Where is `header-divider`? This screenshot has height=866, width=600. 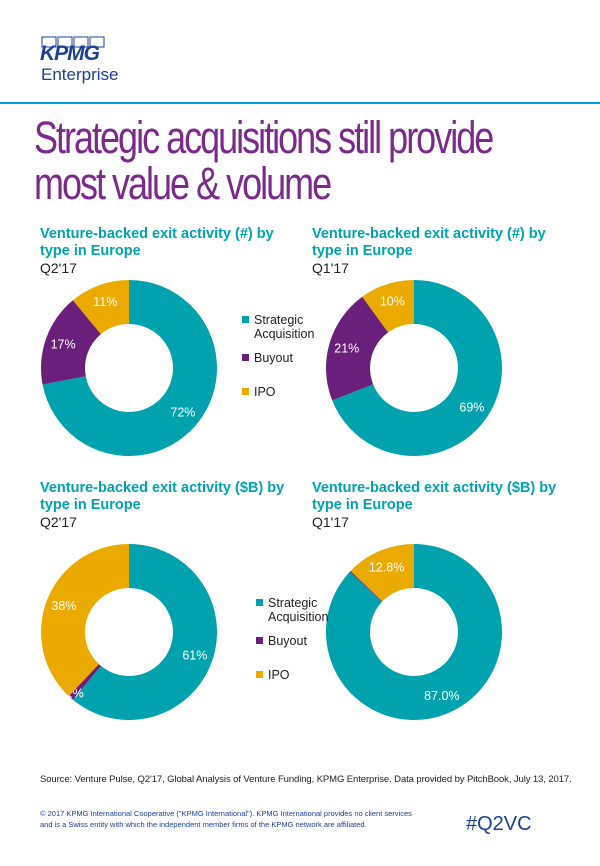 header-divider is located at coordinates (300, 103).